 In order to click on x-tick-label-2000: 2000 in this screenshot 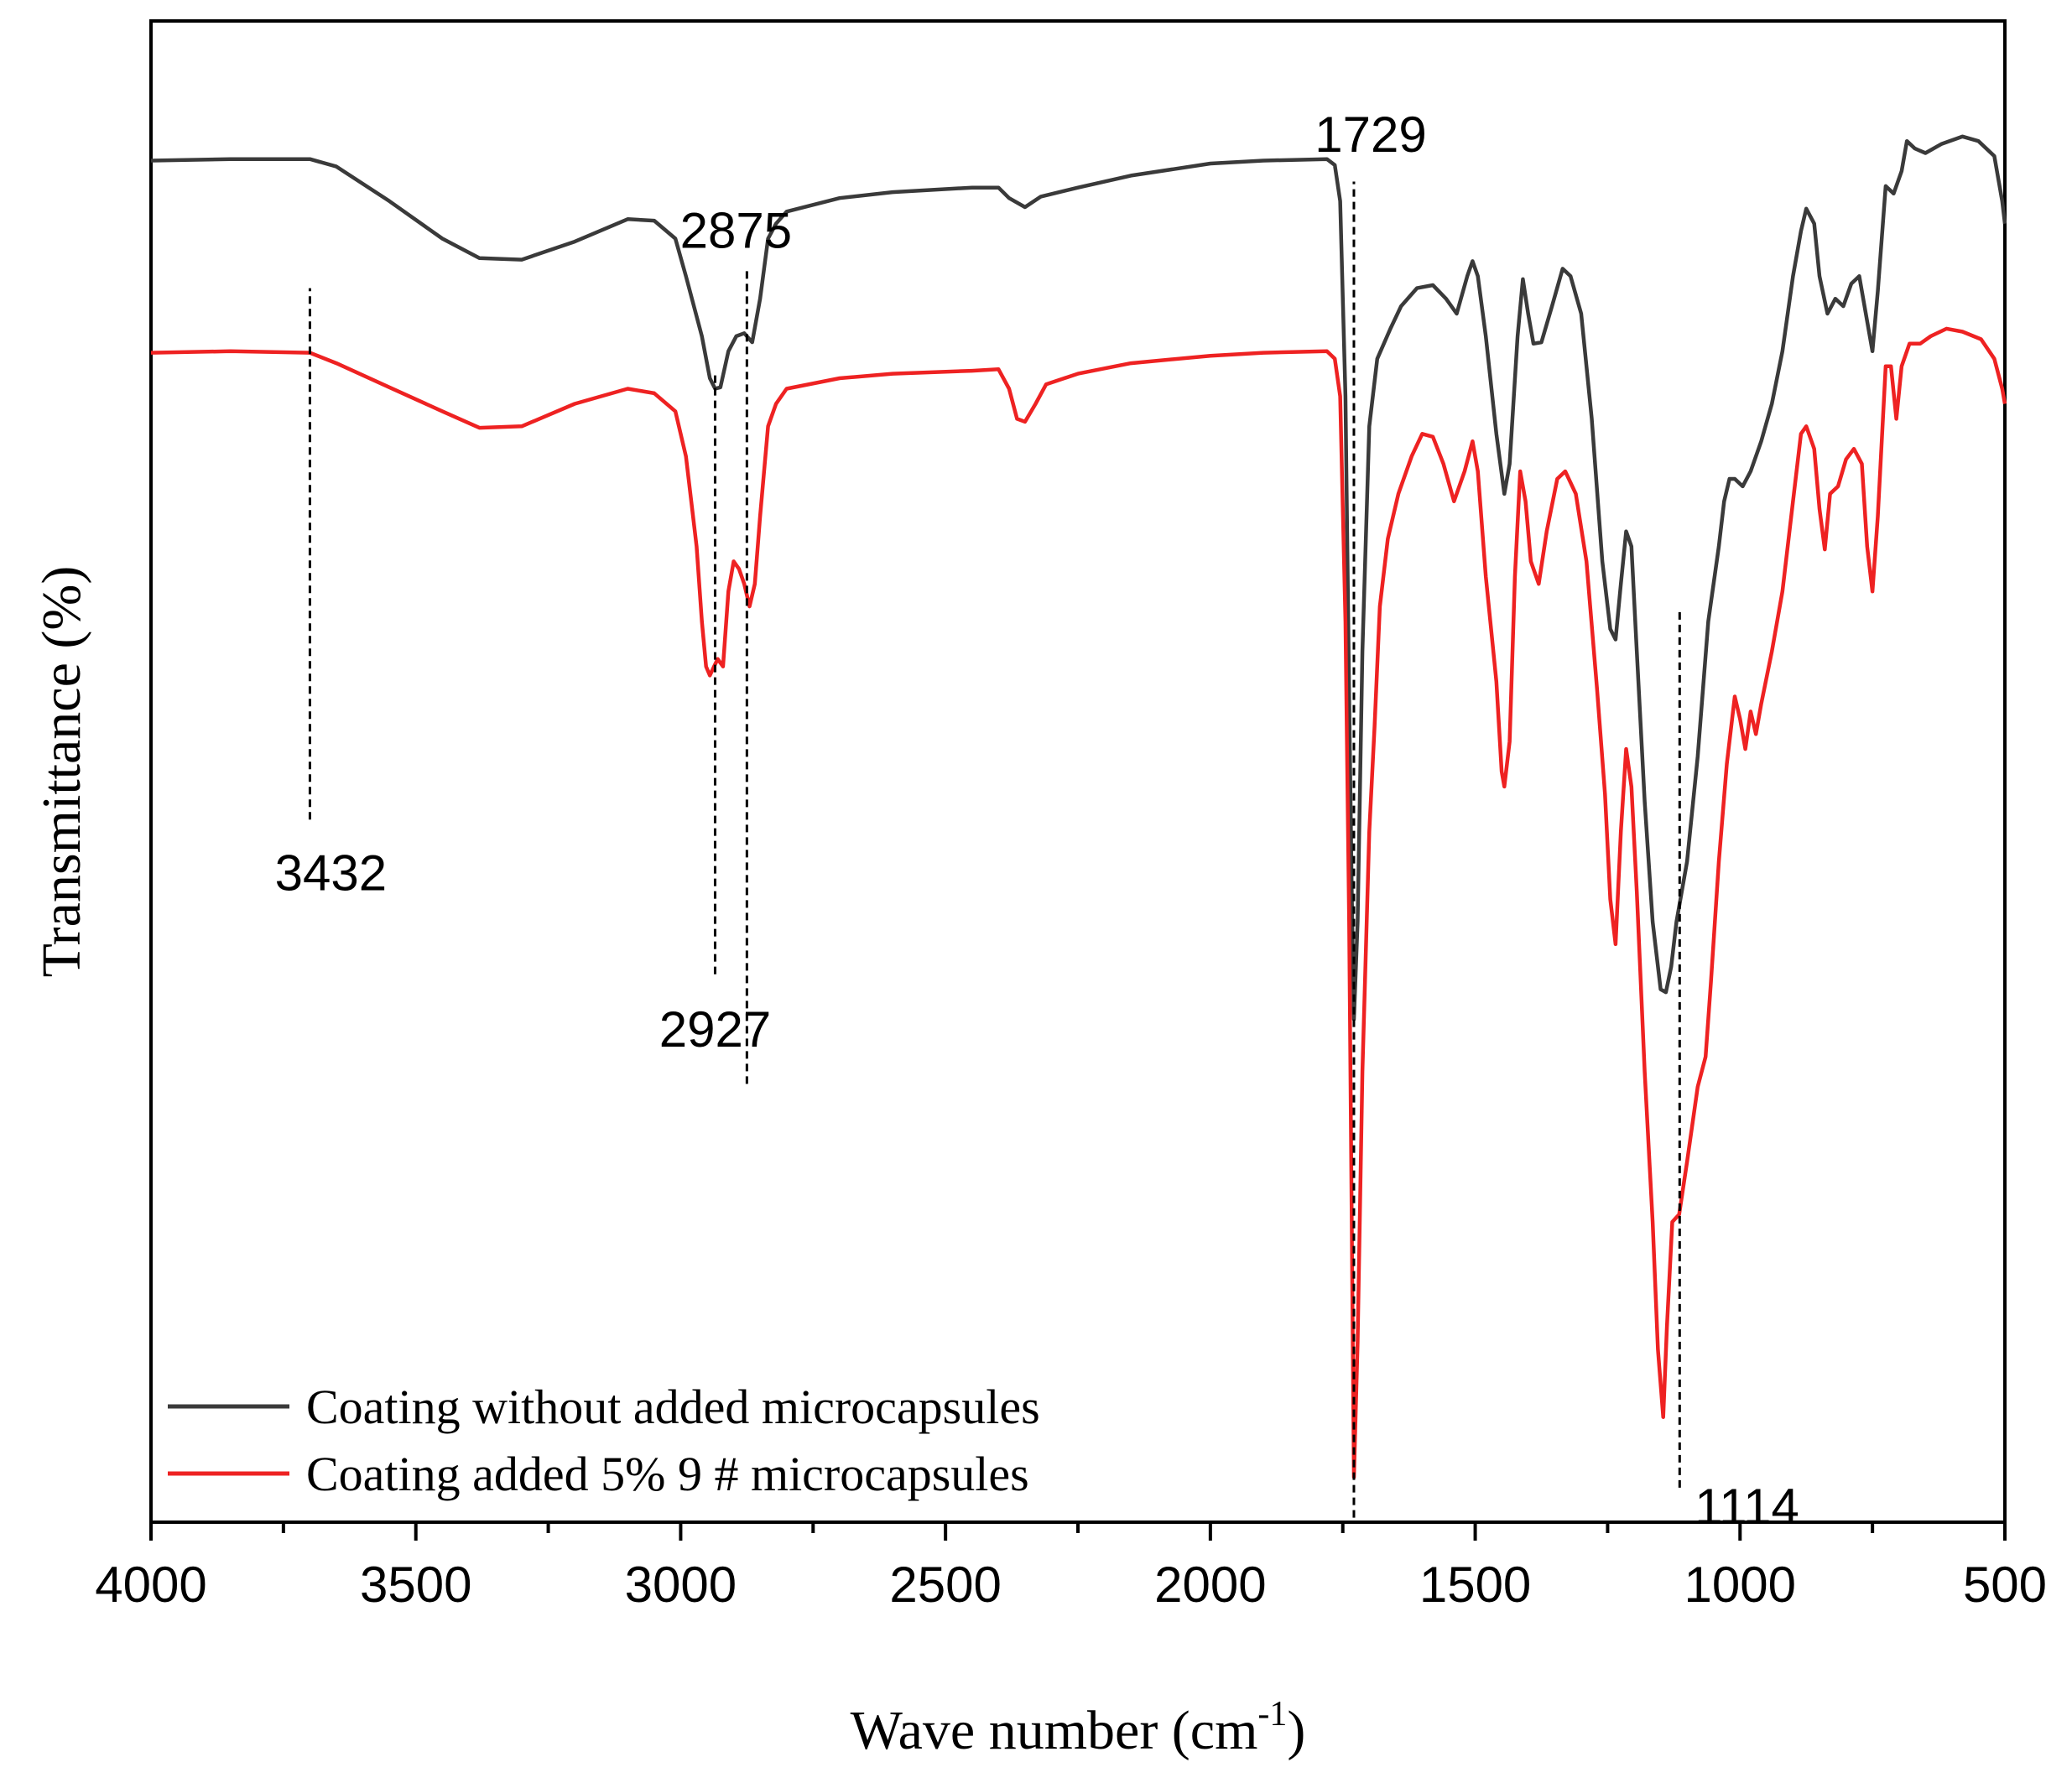, I will do `click(1210, 1585)`.